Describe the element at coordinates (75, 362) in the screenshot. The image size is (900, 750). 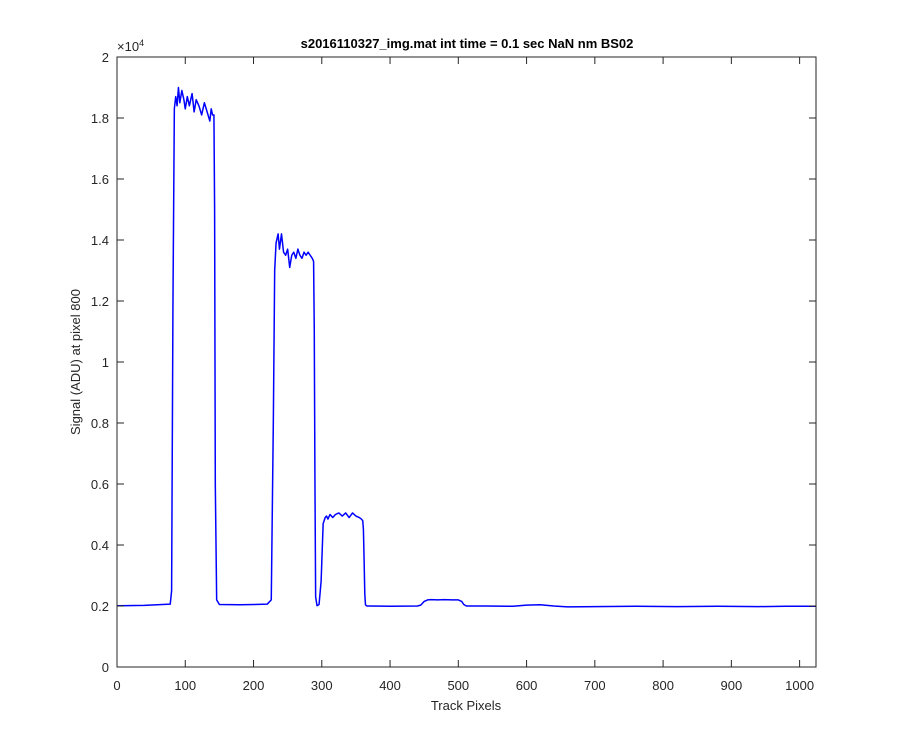
I see `y-axis-label: Signal (ADU) at pixel 800` at that location.